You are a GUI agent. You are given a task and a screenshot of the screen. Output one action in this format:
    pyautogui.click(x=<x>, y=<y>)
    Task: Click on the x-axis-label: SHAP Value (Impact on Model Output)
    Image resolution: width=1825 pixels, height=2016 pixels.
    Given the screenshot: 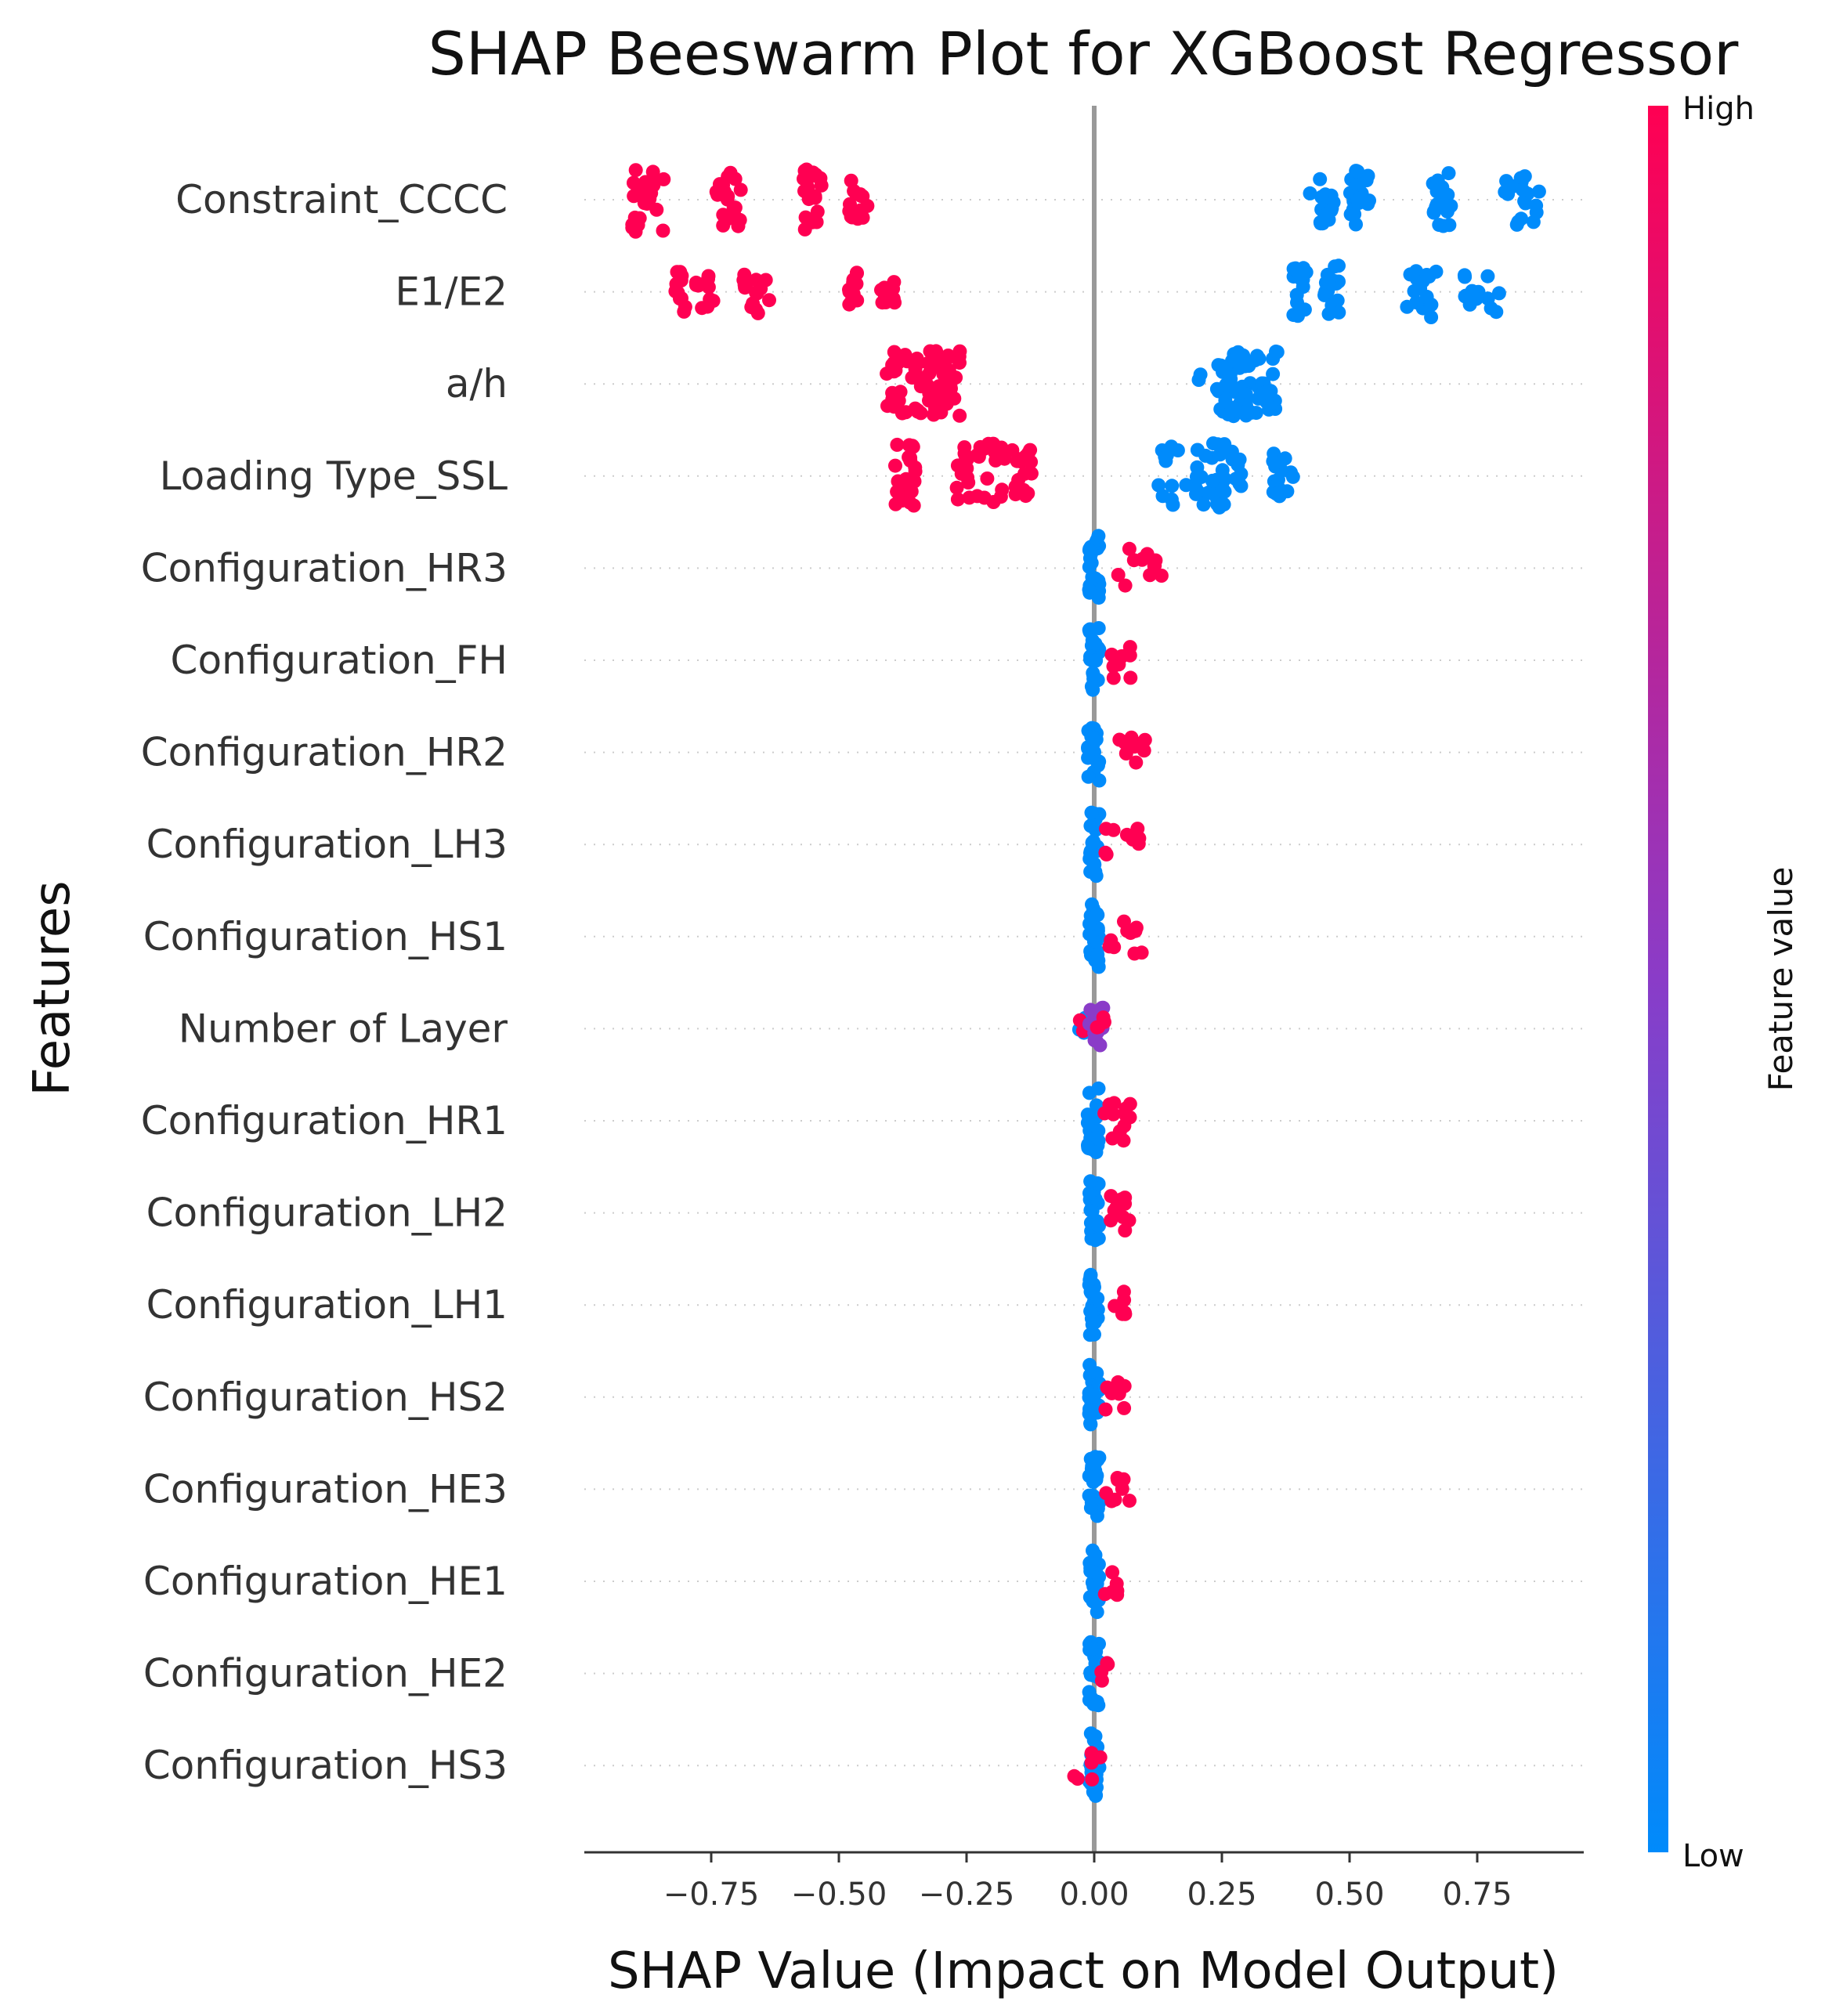 What is the action you would take?
    pyautogui.click(x=1083, y=1971)
    